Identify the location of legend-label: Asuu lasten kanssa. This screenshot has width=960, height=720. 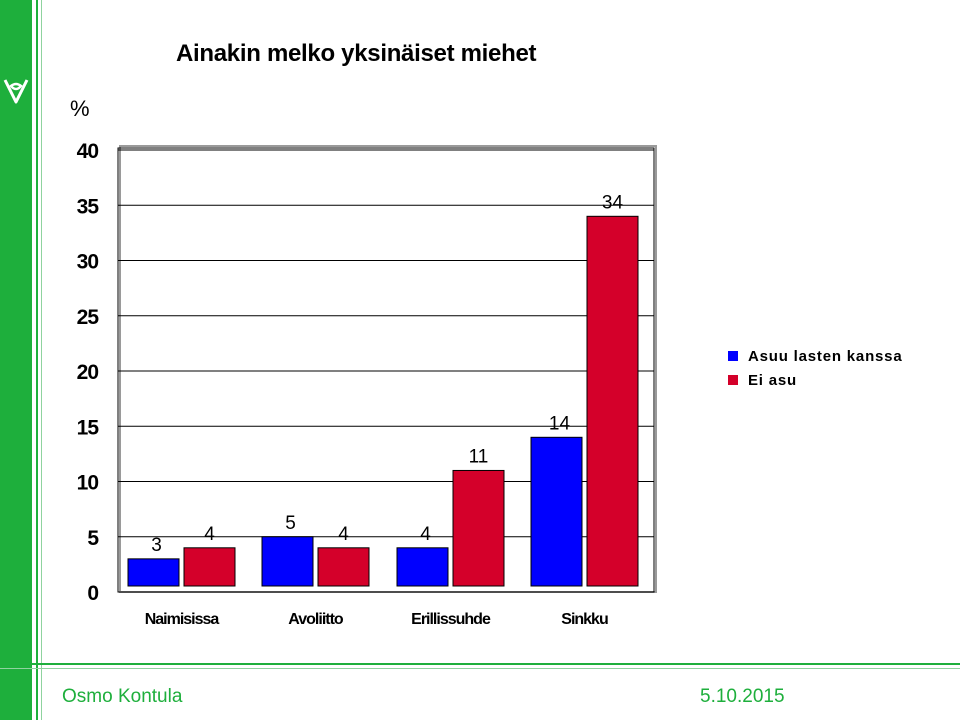
(825, 356).